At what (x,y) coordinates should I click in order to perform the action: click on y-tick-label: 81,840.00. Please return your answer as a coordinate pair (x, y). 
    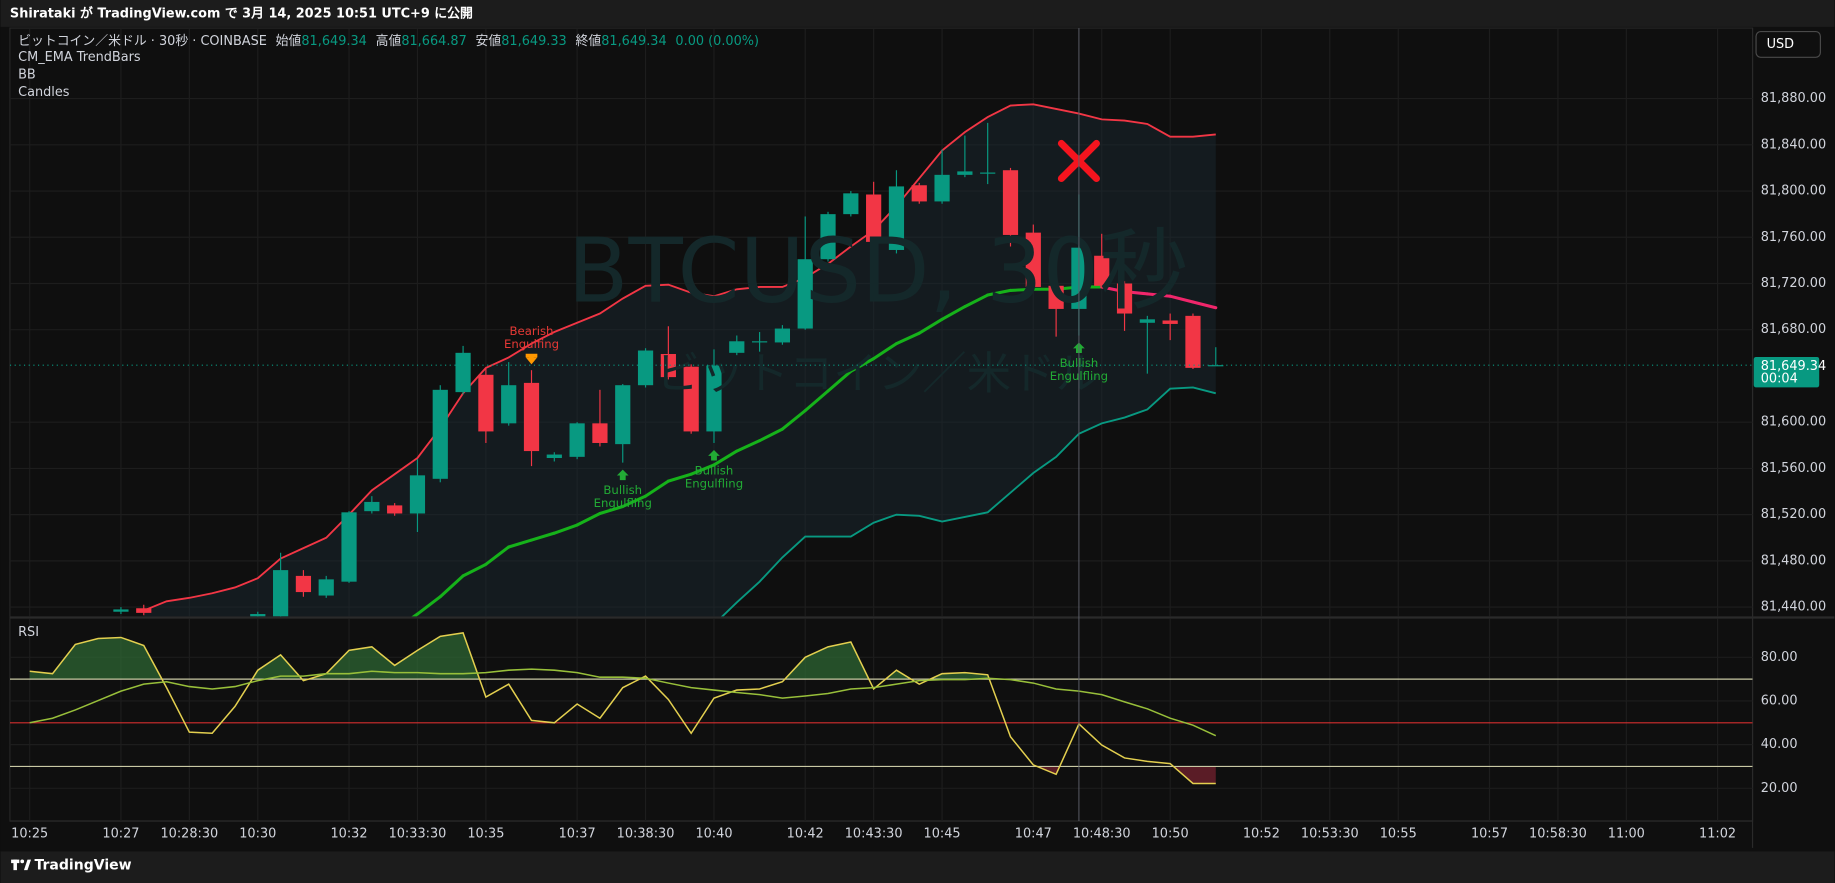
    Looking at the image, I should click on (1793, 144).